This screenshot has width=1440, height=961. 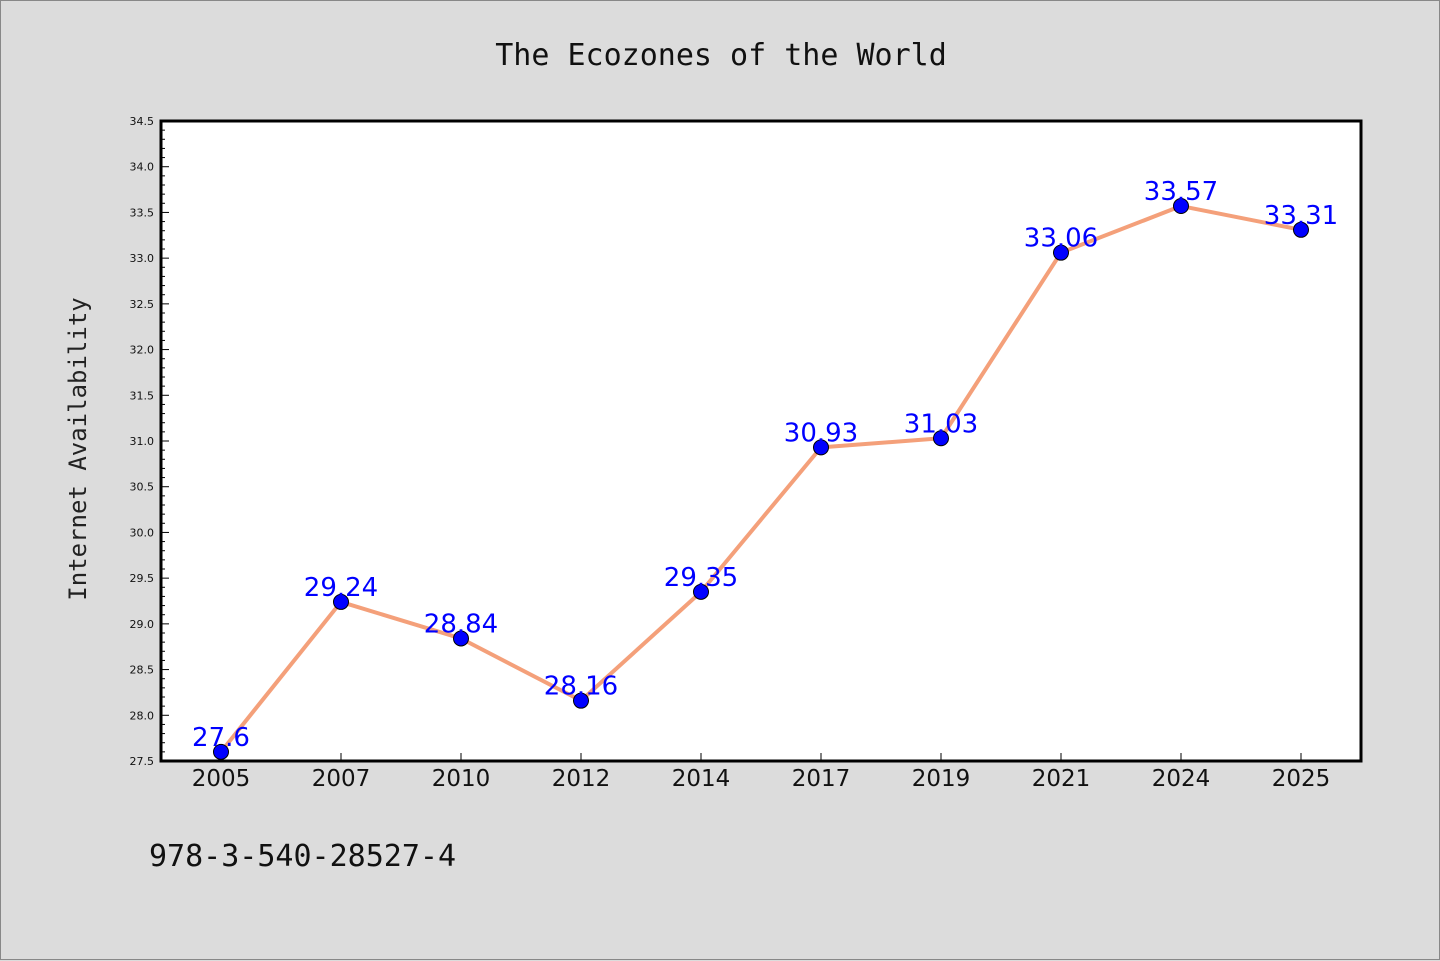 I want to click on y-tick-label: 29.5, so click(x=142, y=578).